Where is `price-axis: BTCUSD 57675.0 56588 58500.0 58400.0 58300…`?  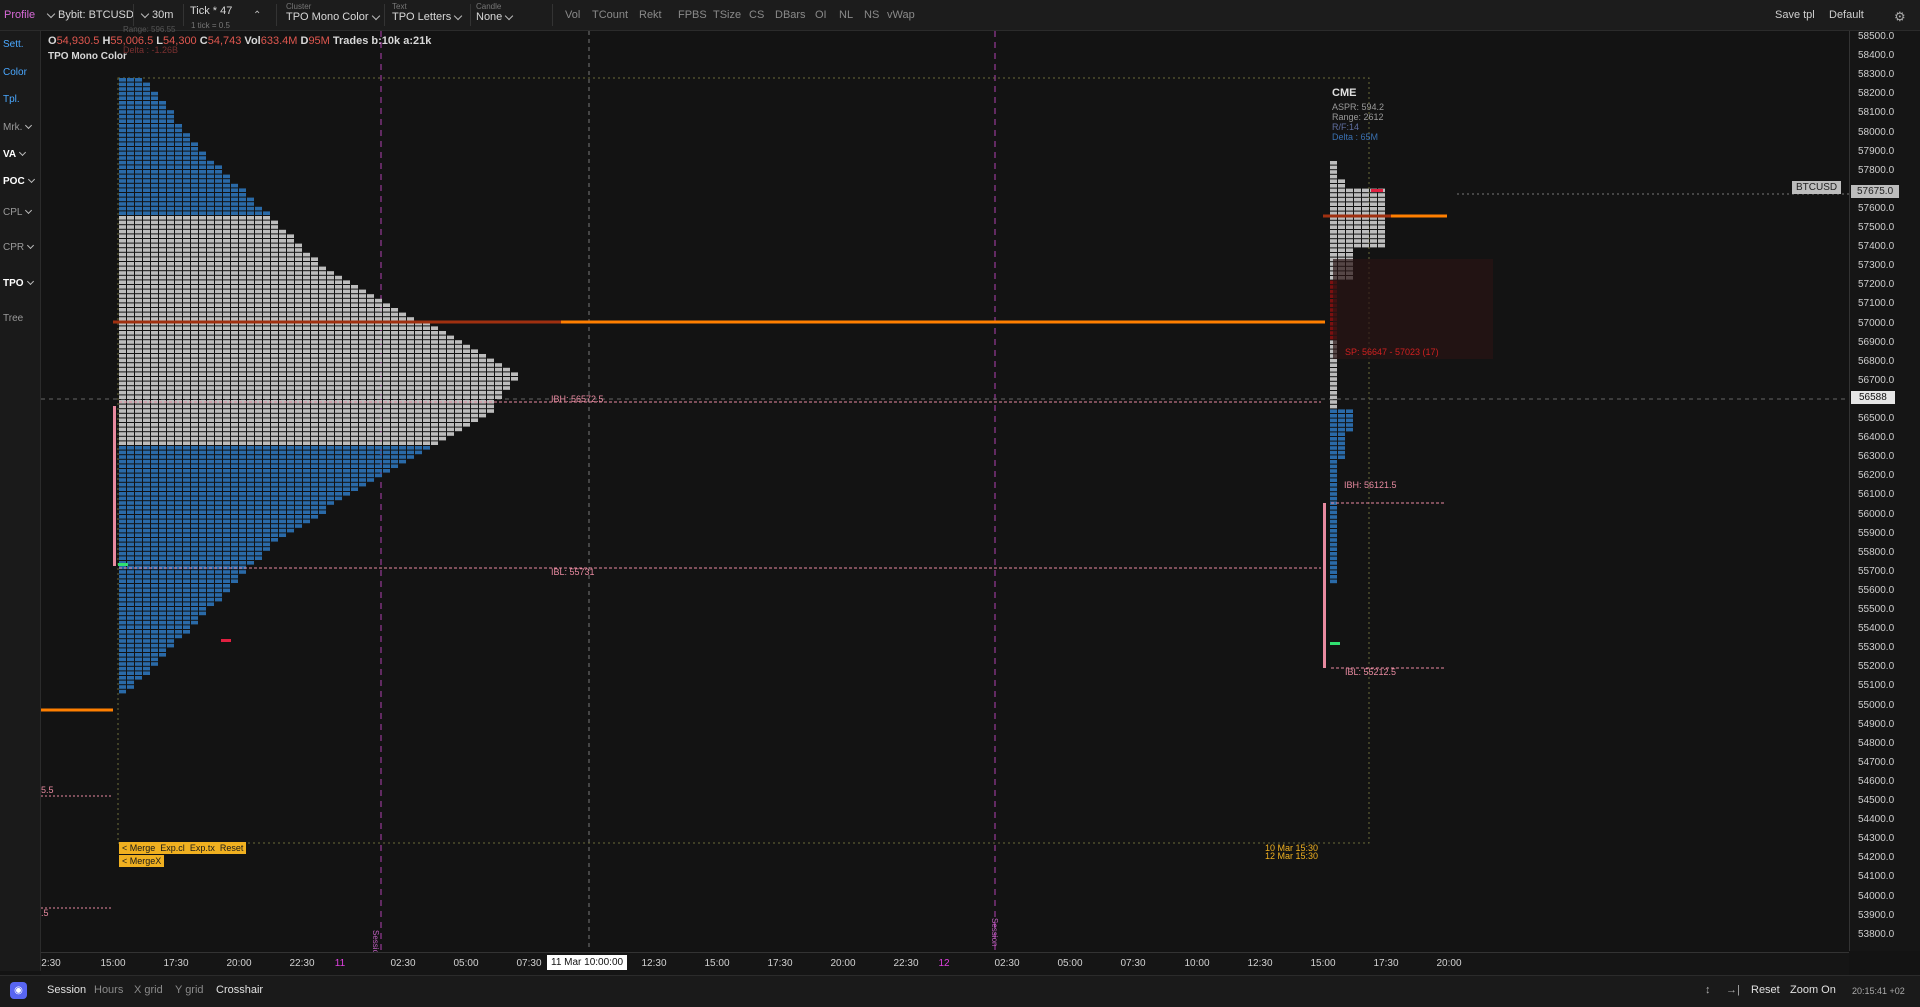 price-axis: BTCUSD 57675.0 56588 58500.0 58400.0 58300… is located at coordinates (1856, 491).